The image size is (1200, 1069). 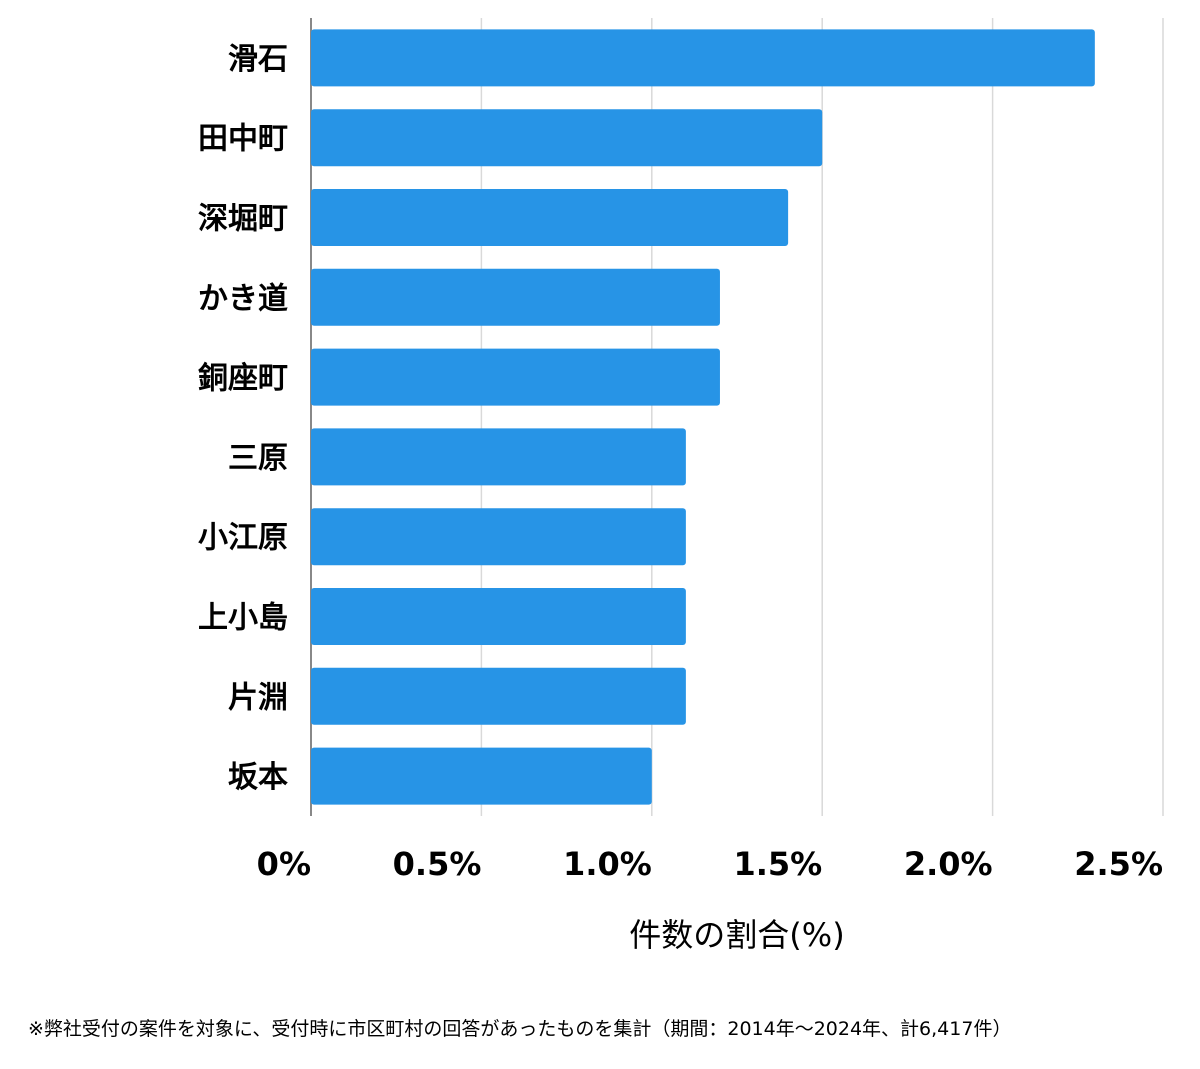 I want to click on category-label: かき道, so click(x=243, y=298).